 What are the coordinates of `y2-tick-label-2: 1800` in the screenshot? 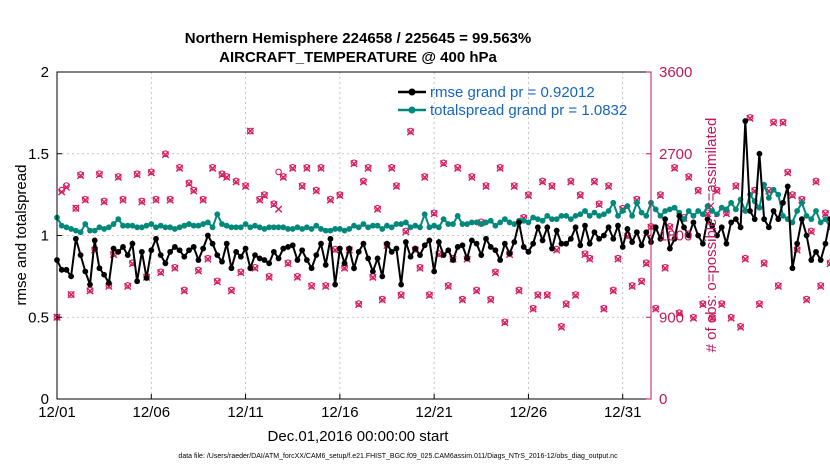 It's located at (675, 236).